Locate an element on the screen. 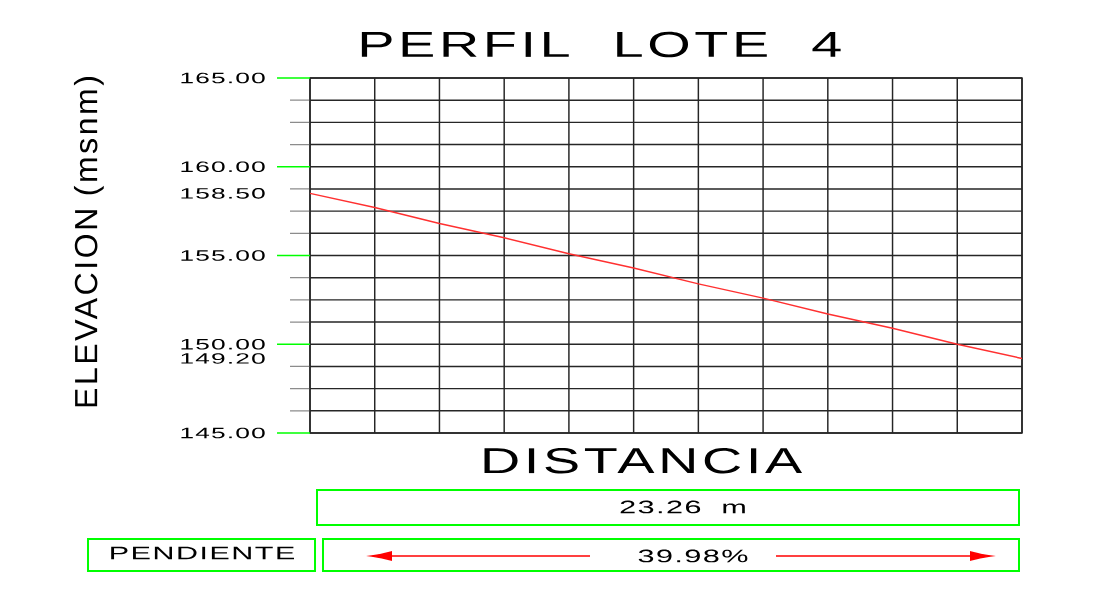  y-axis-title: ELEVACION (msnm) is located at coordinates (88, 242).